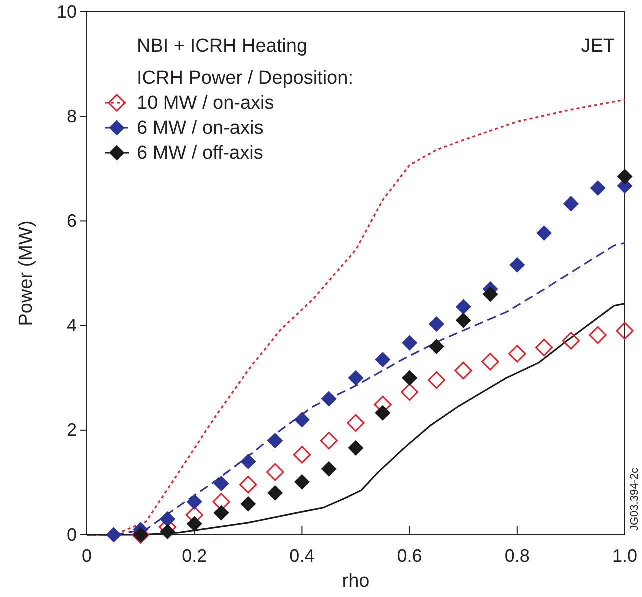 The height and width of the screenshot is (597, 642). What do you see at coordinates (71, 220) in the screenshot?
I see `y-tick-label: 6` at bounding box center [71, 220].